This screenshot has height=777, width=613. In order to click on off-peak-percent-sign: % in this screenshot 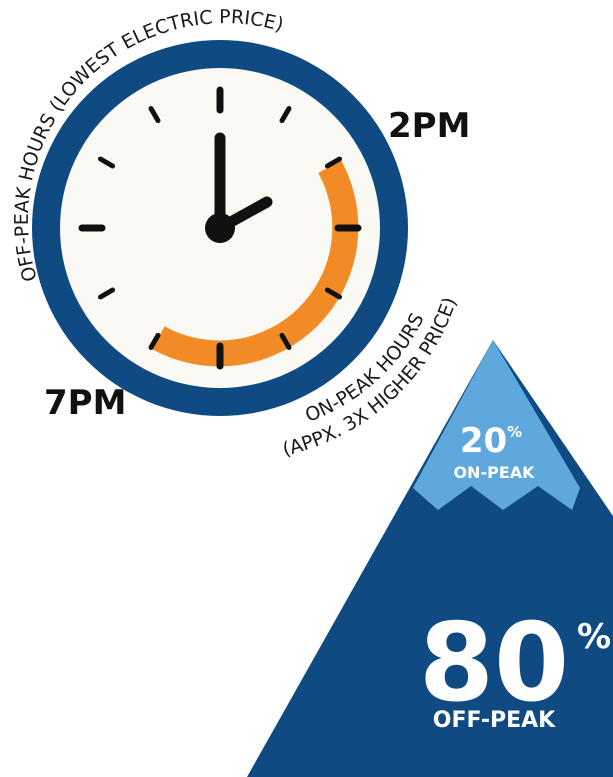, I will do `click(594, 637)`.